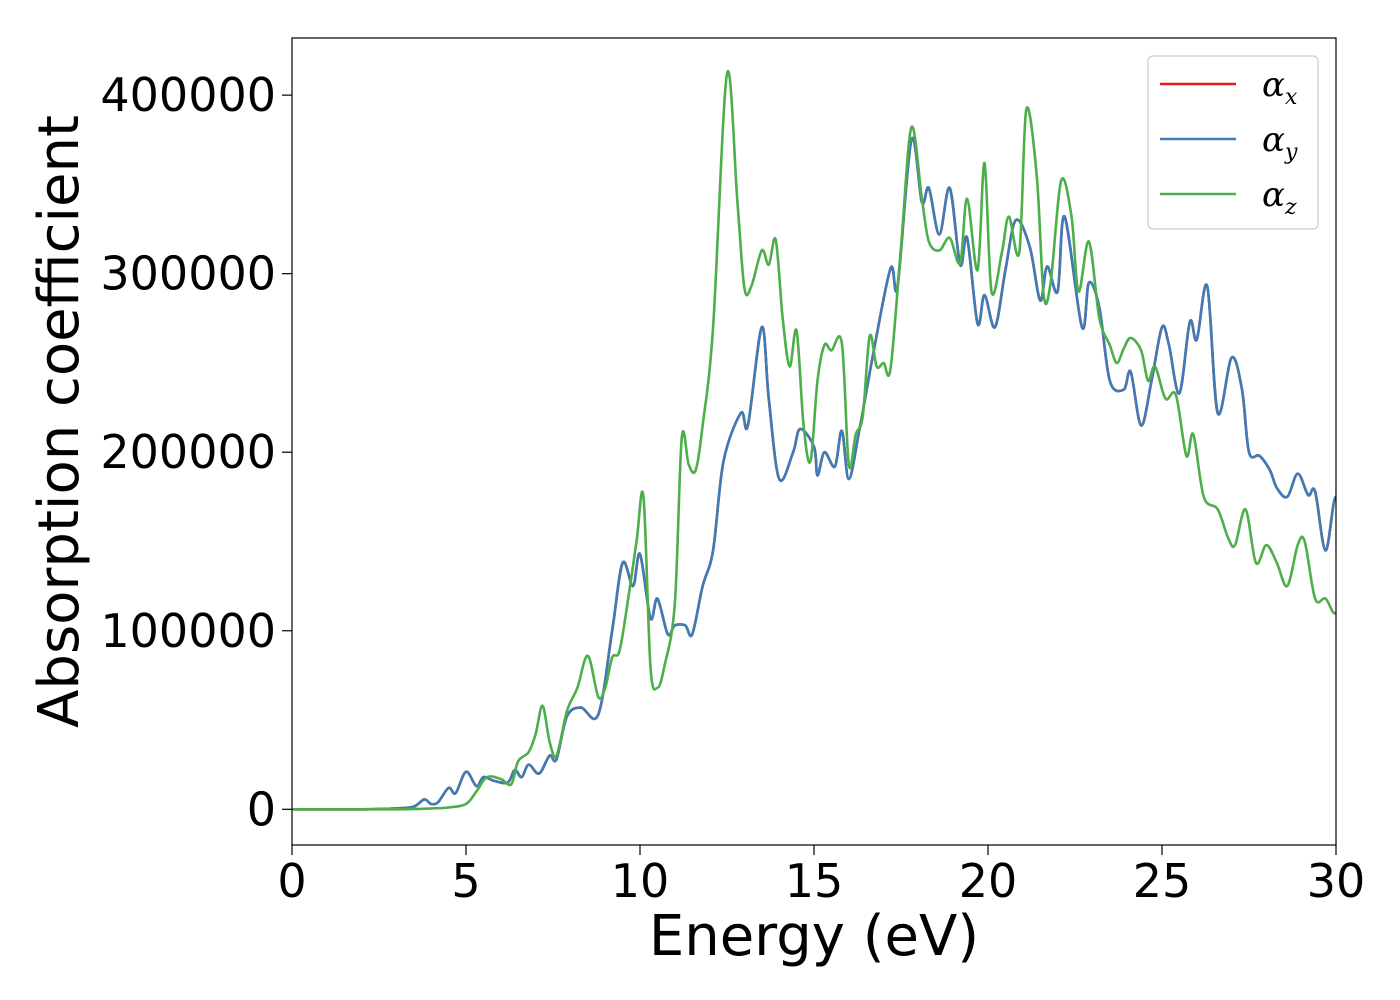 Image resolution: width=1400 pixels, height=1000 pixels. I want to click on legend-label-y: αy, so click(1280, 142).